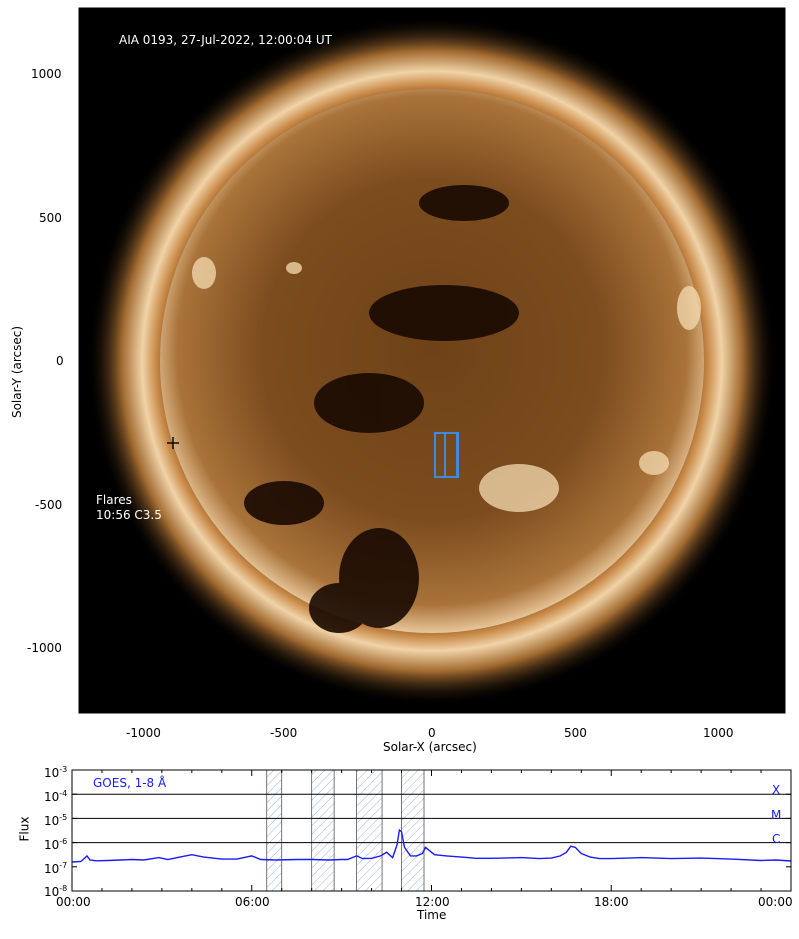 The image size is (799, 939). Describe the element at coordinates (611, 902) in the screenshot. I see `time-tick-label: 18:00` at that location.